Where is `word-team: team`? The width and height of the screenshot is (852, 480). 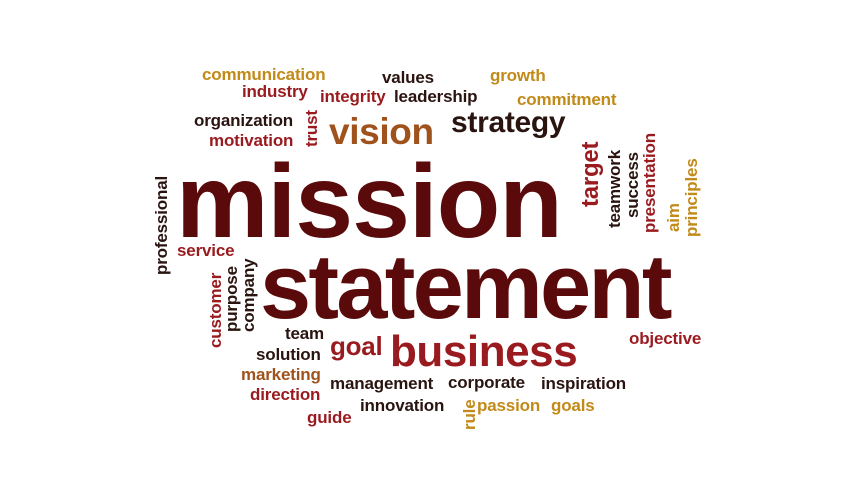 word-team: team is located at coordinates (305, 333).